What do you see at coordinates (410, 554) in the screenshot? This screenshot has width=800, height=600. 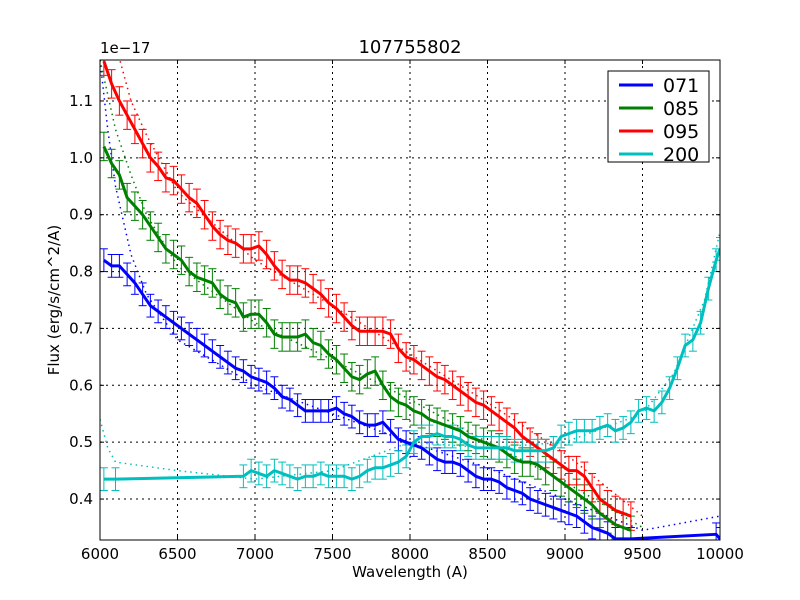 I see `x-tick-label: 8000` at bounding box center [410, 554].